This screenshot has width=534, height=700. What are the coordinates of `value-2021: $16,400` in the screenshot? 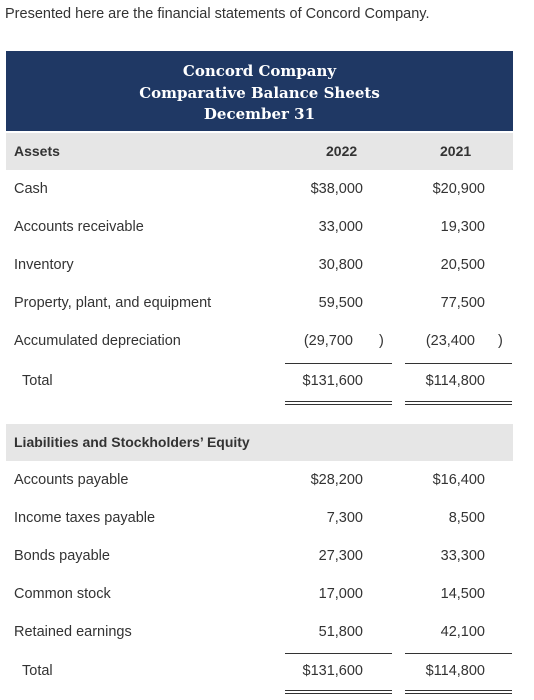 It's located at (458, 480).